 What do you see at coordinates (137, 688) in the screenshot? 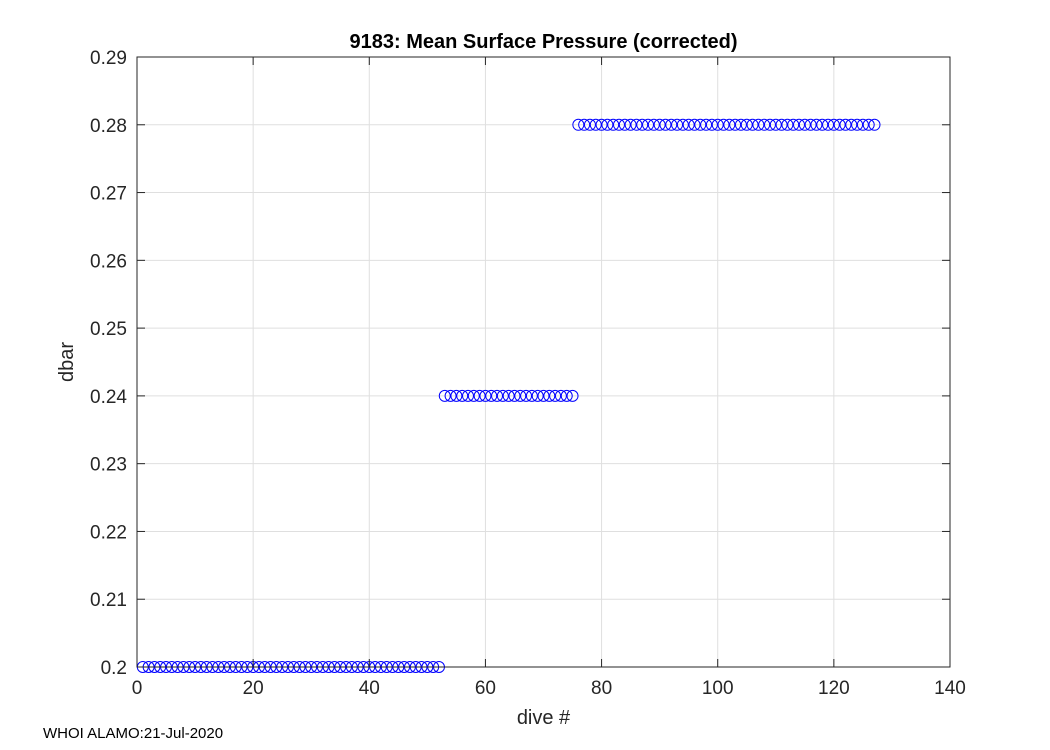
I see `x-tick-label: 0` at bounding box center [137, 688].